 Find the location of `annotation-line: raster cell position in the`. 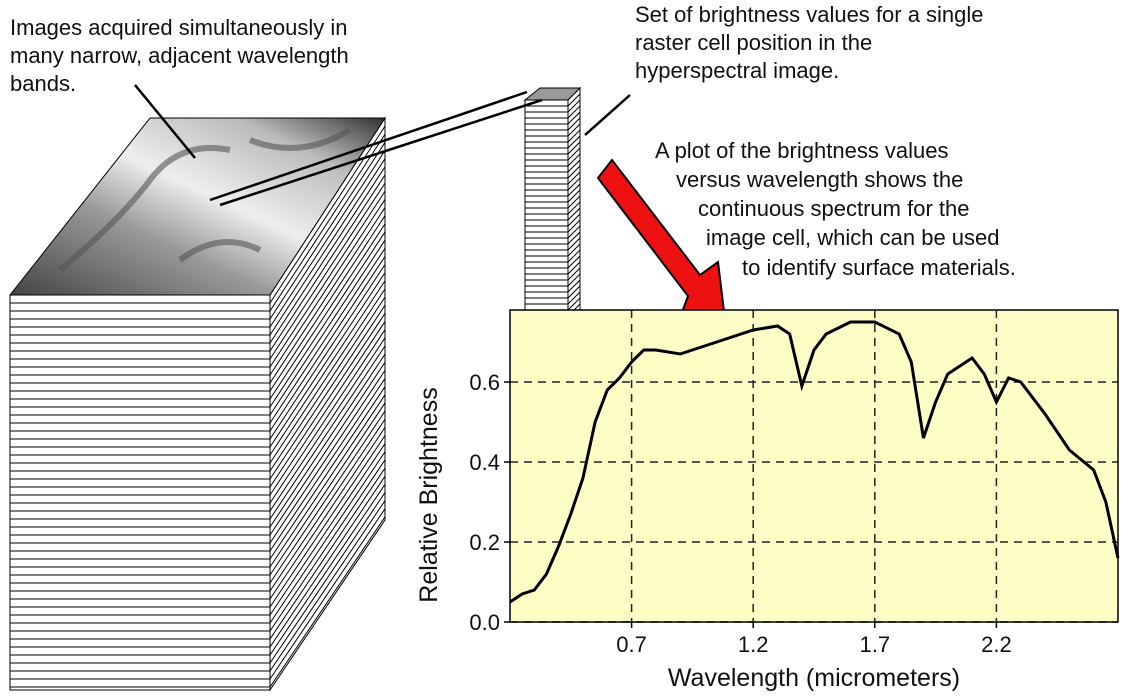

annotation-line: raster cell position in the is located at coordinates (753, 42).